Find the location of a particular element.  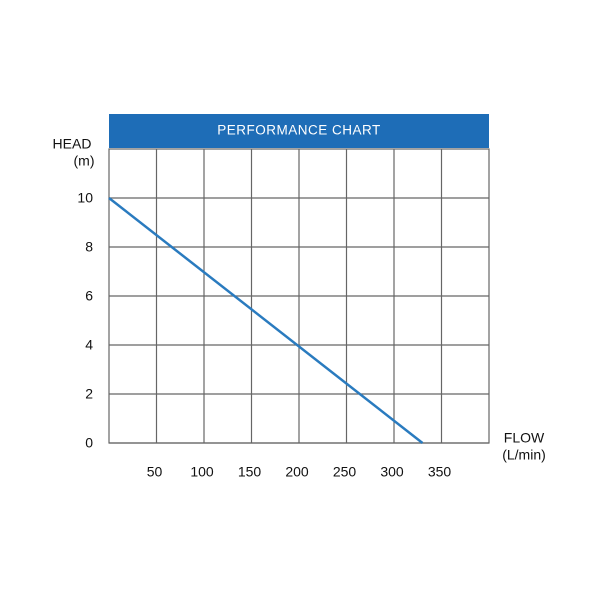

y-tick-label: 6 is located at coordinates (89, 296).